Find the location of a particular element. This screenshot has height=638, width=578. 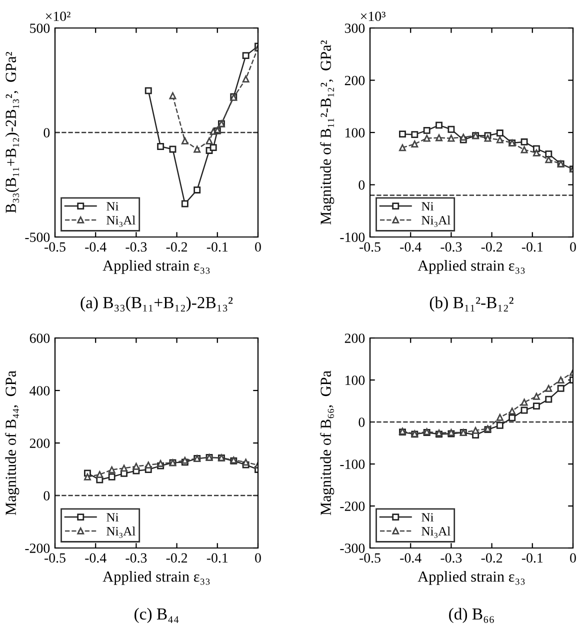

y-axis-title: Magnitude of B₄₄, GPa is located at coordinates (12, 443).